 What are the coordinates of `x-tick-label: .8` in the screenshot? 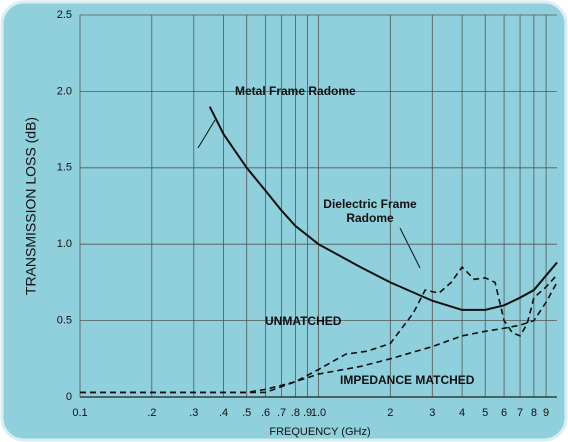 It's located at (295, 413).